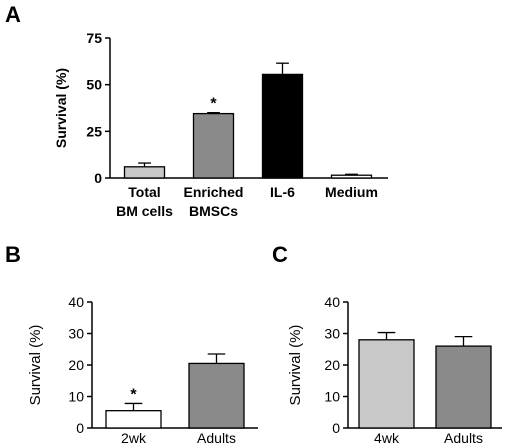  What do you see at coordinates (351, 192) in the screenshot?
I see `x-tick-label: Medium` at bounding box center [351, 192].